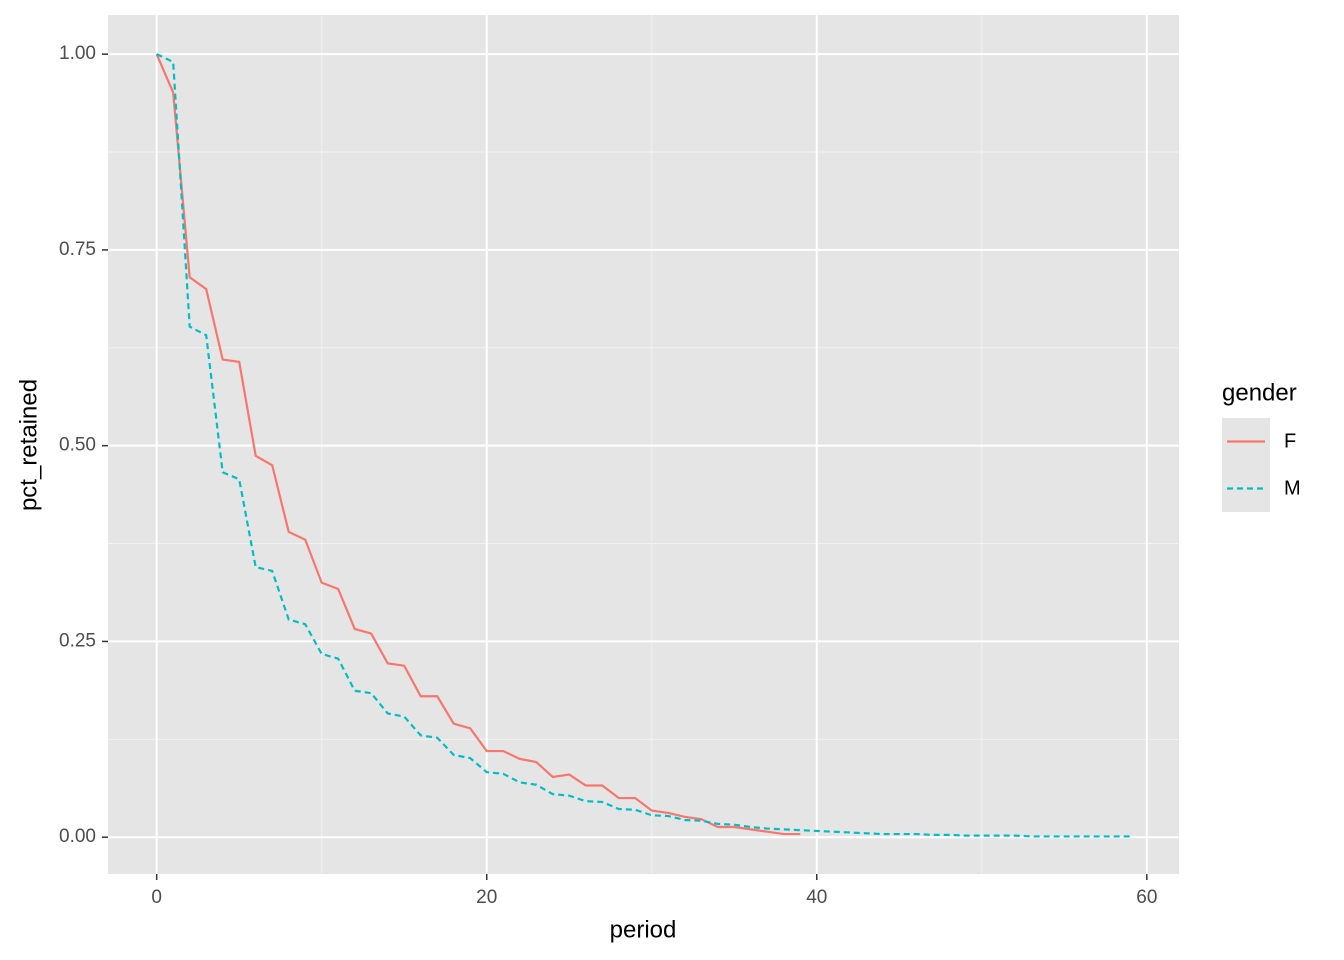 This screenshot has width=1344, height=960. I want to click on x-tick-label: 60, so click(1146, 897).